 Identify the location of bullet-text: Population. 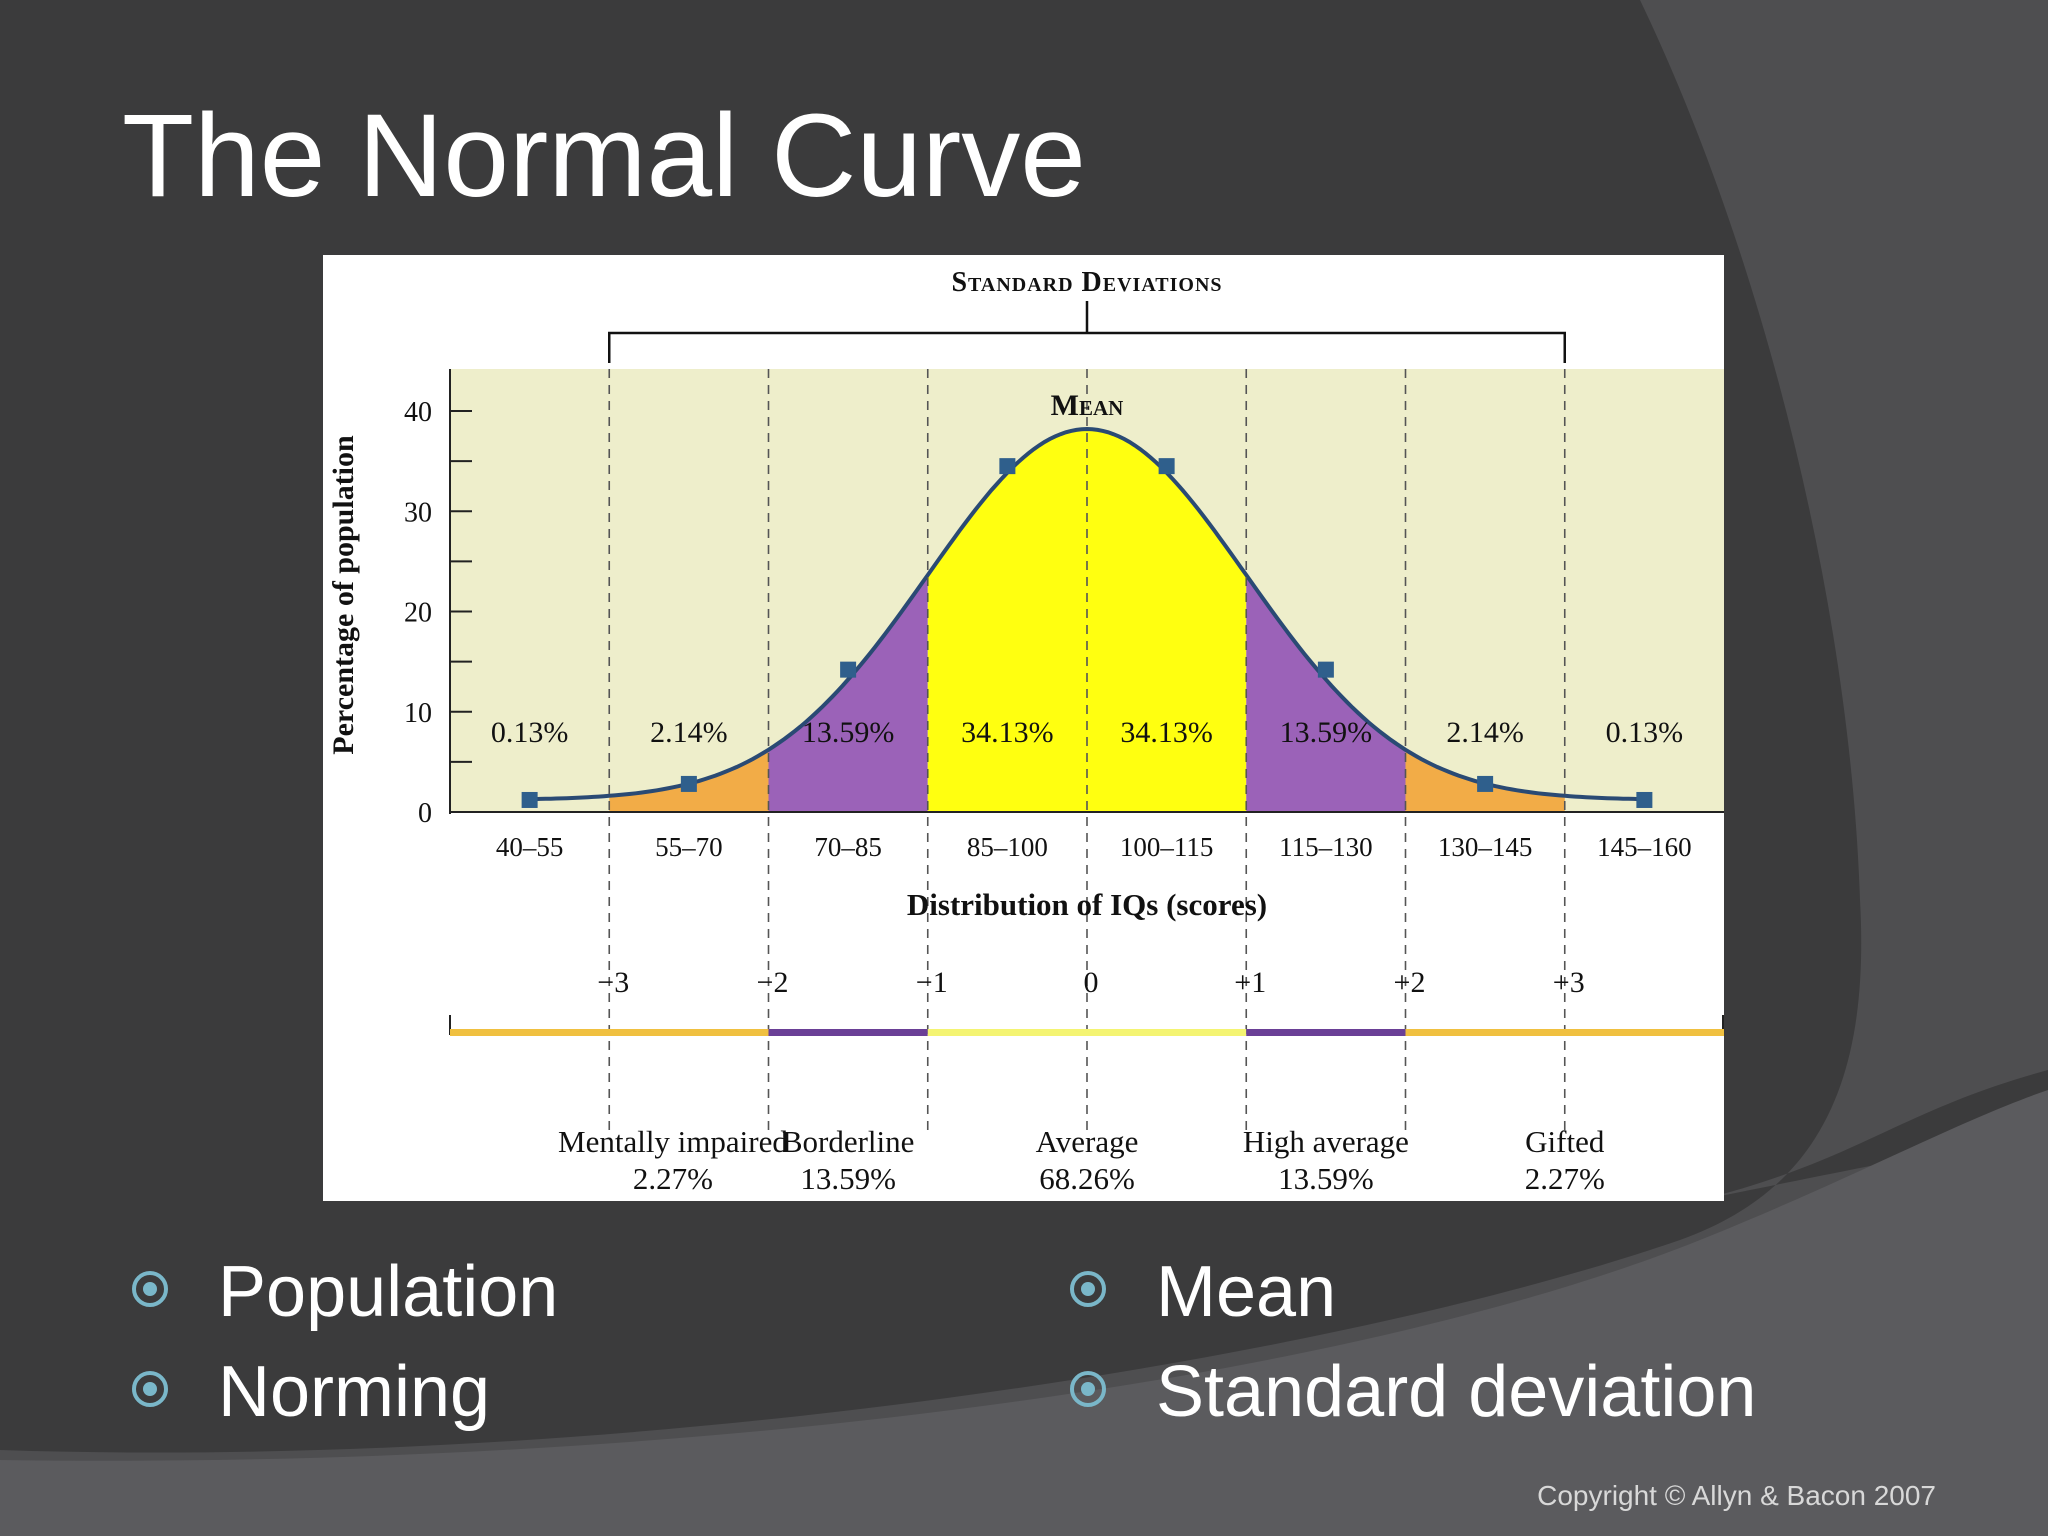
(388, 1292).